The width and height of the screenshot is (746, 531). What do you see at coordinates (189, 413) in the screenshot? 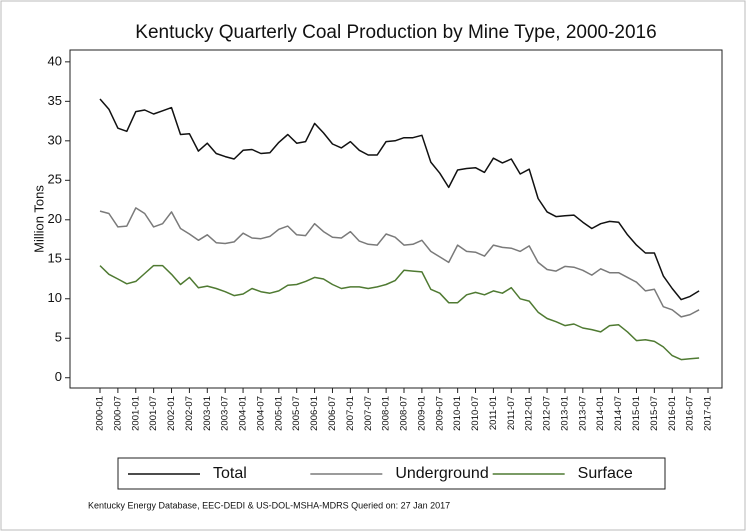
I see `x-tick-label: 2002-07` at bounding box center [189, 413].